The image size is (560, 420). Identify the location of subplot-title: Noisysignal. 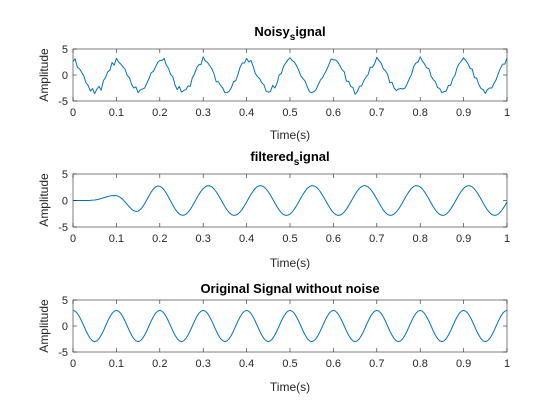
(289, 33).